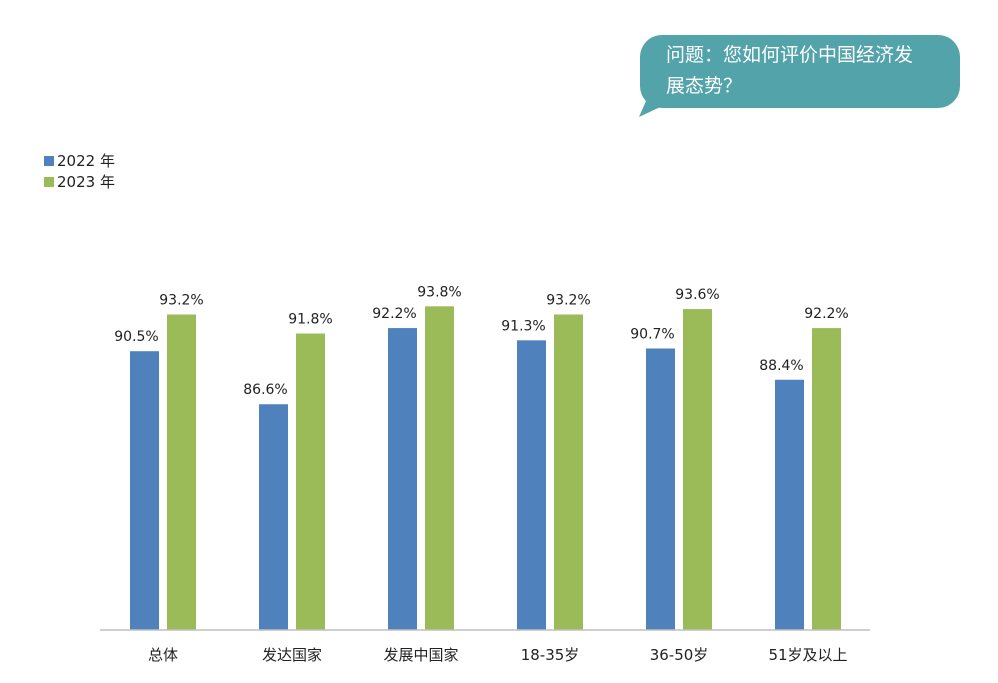 This screenshot has width=998, height=683. I want to click on data-label: 90.7%, so click(652, 334).